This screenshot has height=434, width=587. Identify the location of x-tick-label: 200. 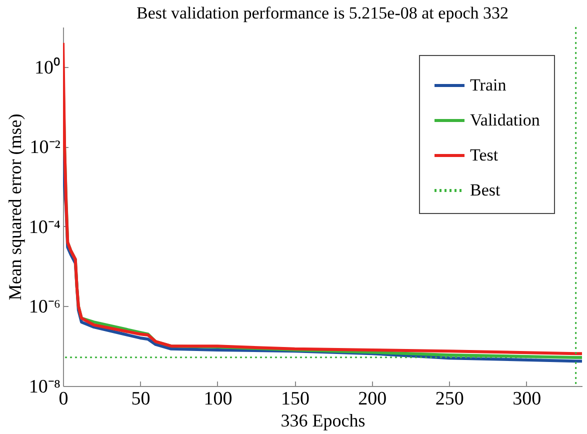
(372, 399).